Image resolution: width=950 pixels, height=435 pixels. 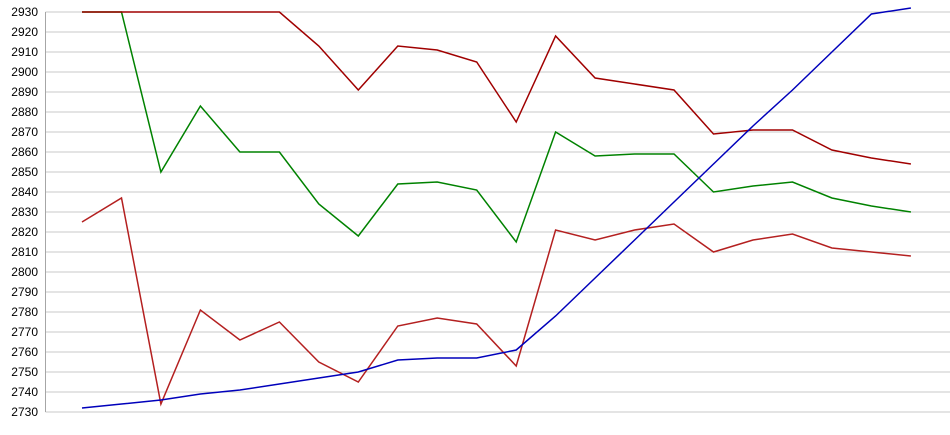 What do you see at coordinates (24, 72) in the screenshot?
I see `y-tick-label: 2900` at bounding box center [24, 72].